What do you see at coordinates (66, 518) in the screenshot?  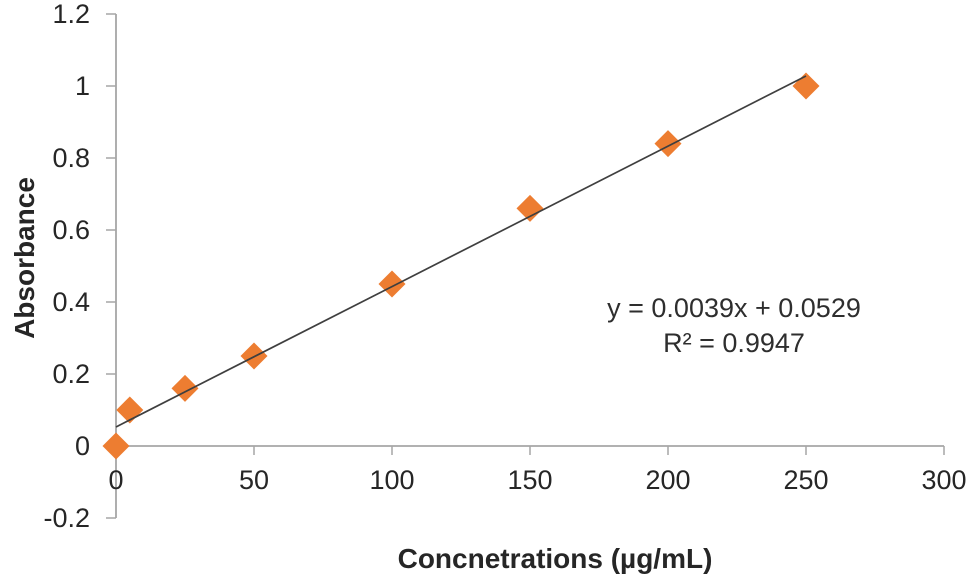 I see `y-axis-tick-label: -0.2` at bounding box center [66, 518].